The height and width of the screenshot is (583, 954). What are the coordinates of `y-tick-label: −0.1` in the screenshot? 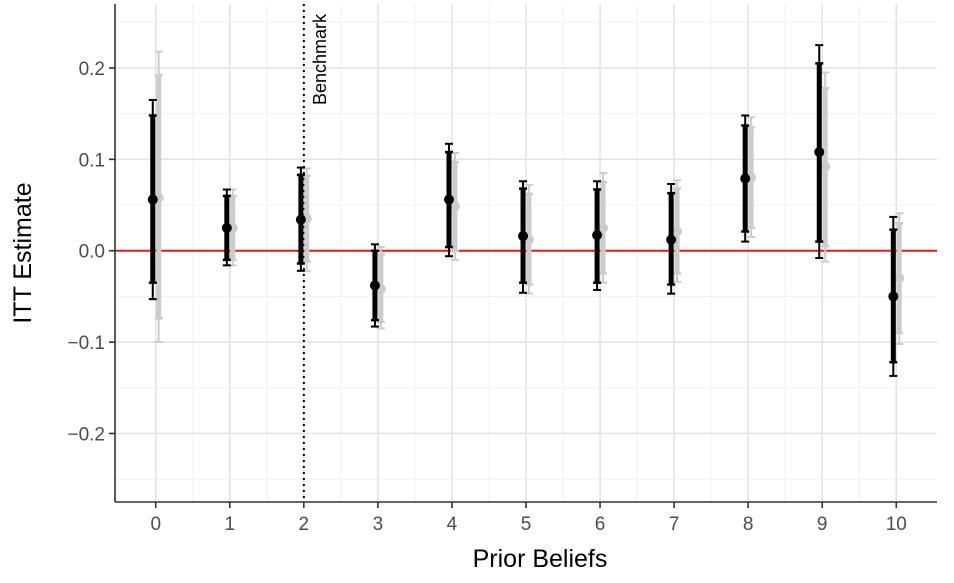 It's located at (86, 343).